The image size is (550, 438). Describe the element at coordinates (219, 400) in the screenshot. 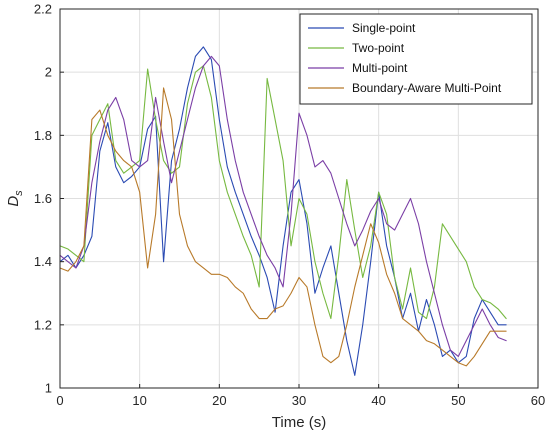

I see `x-tick-label: 20` at that location.